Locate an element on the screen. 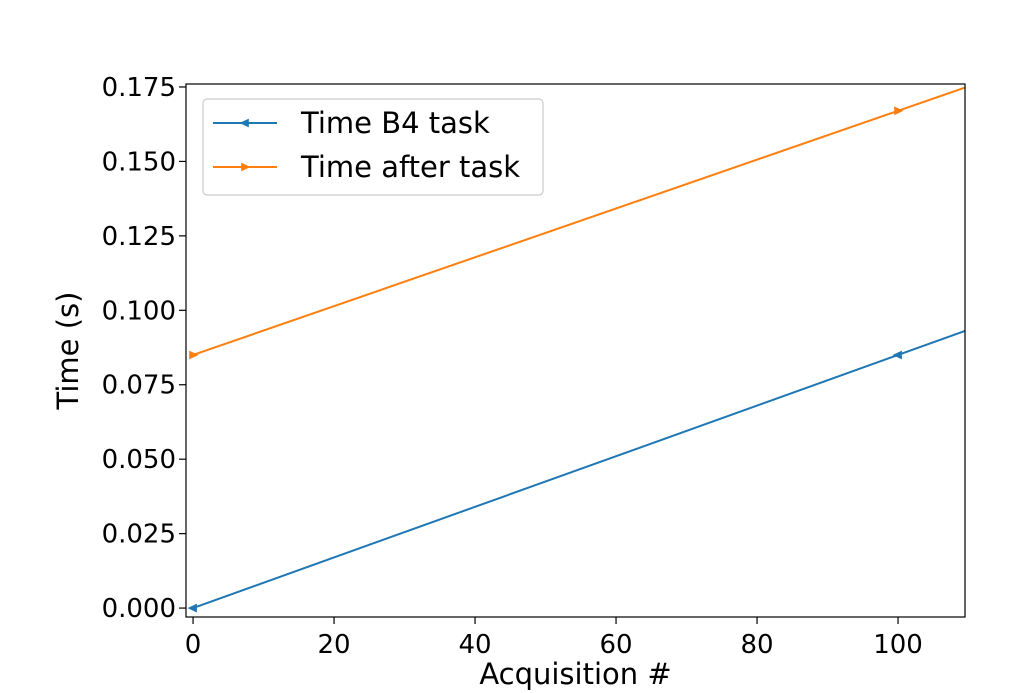 The image size is (1025, 693). x-axis-label: Acquisition # is located at coordinates (575, 674).